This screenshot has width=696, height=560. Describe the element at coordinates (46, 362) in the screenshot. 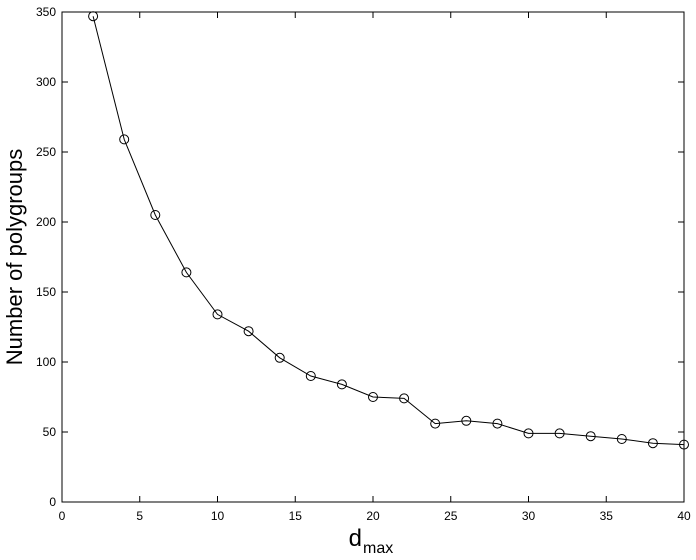

I see `y-tick-label: 100` at that location.